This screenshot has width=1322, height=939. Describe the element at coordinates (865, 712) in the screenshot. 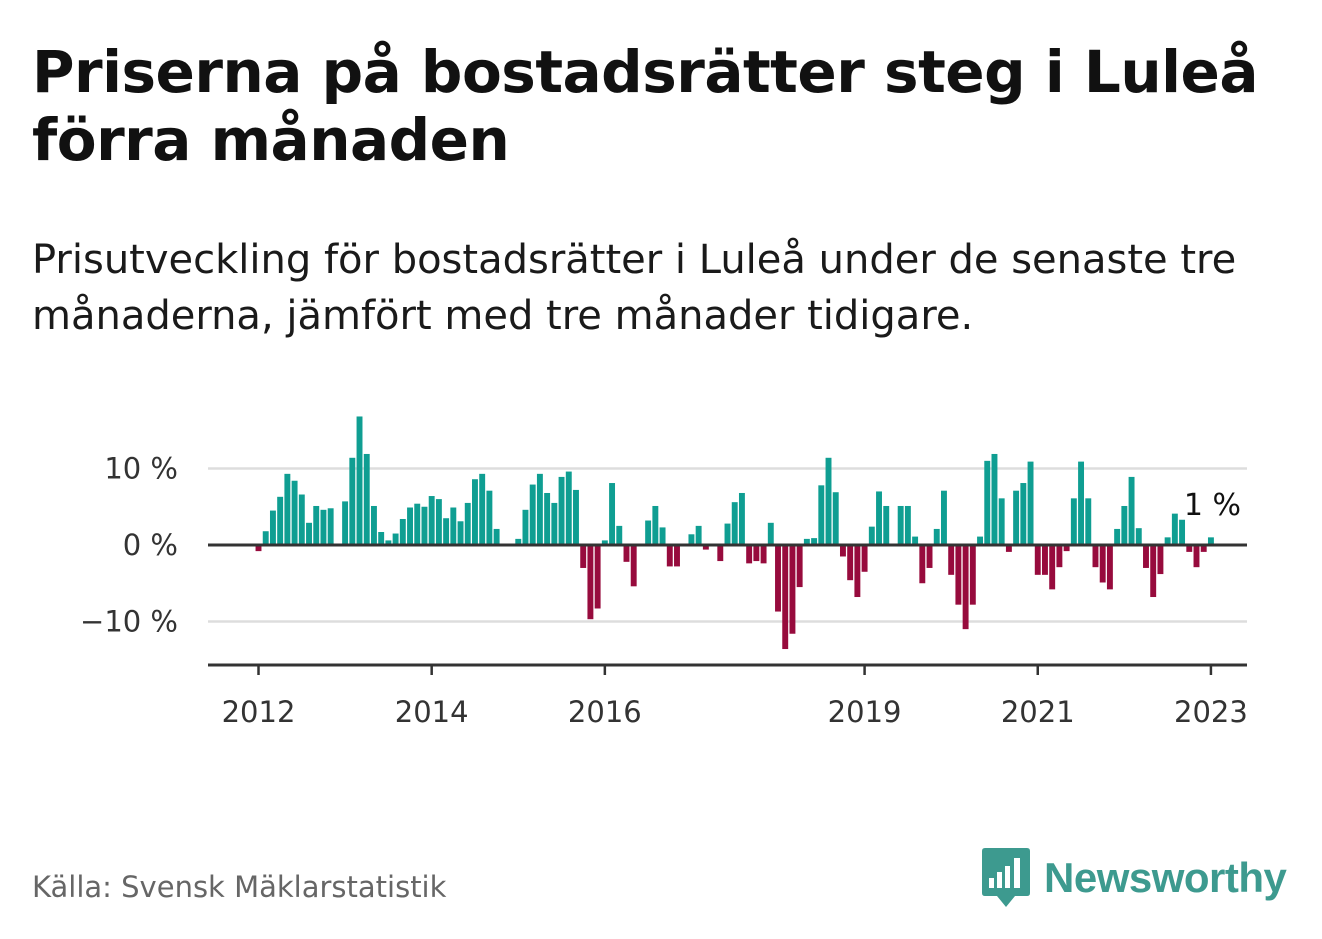

I see `x-tick-label: 2019` at that location.